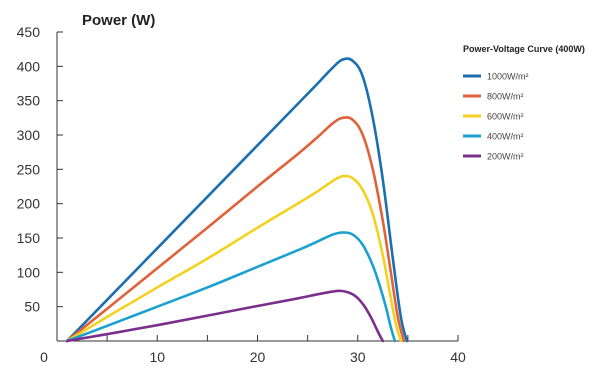 This screenshot has width=607, height=376. I want to click on y-ticks: 50 100 150 200 250 300 350 400 450, so click(40, 169).